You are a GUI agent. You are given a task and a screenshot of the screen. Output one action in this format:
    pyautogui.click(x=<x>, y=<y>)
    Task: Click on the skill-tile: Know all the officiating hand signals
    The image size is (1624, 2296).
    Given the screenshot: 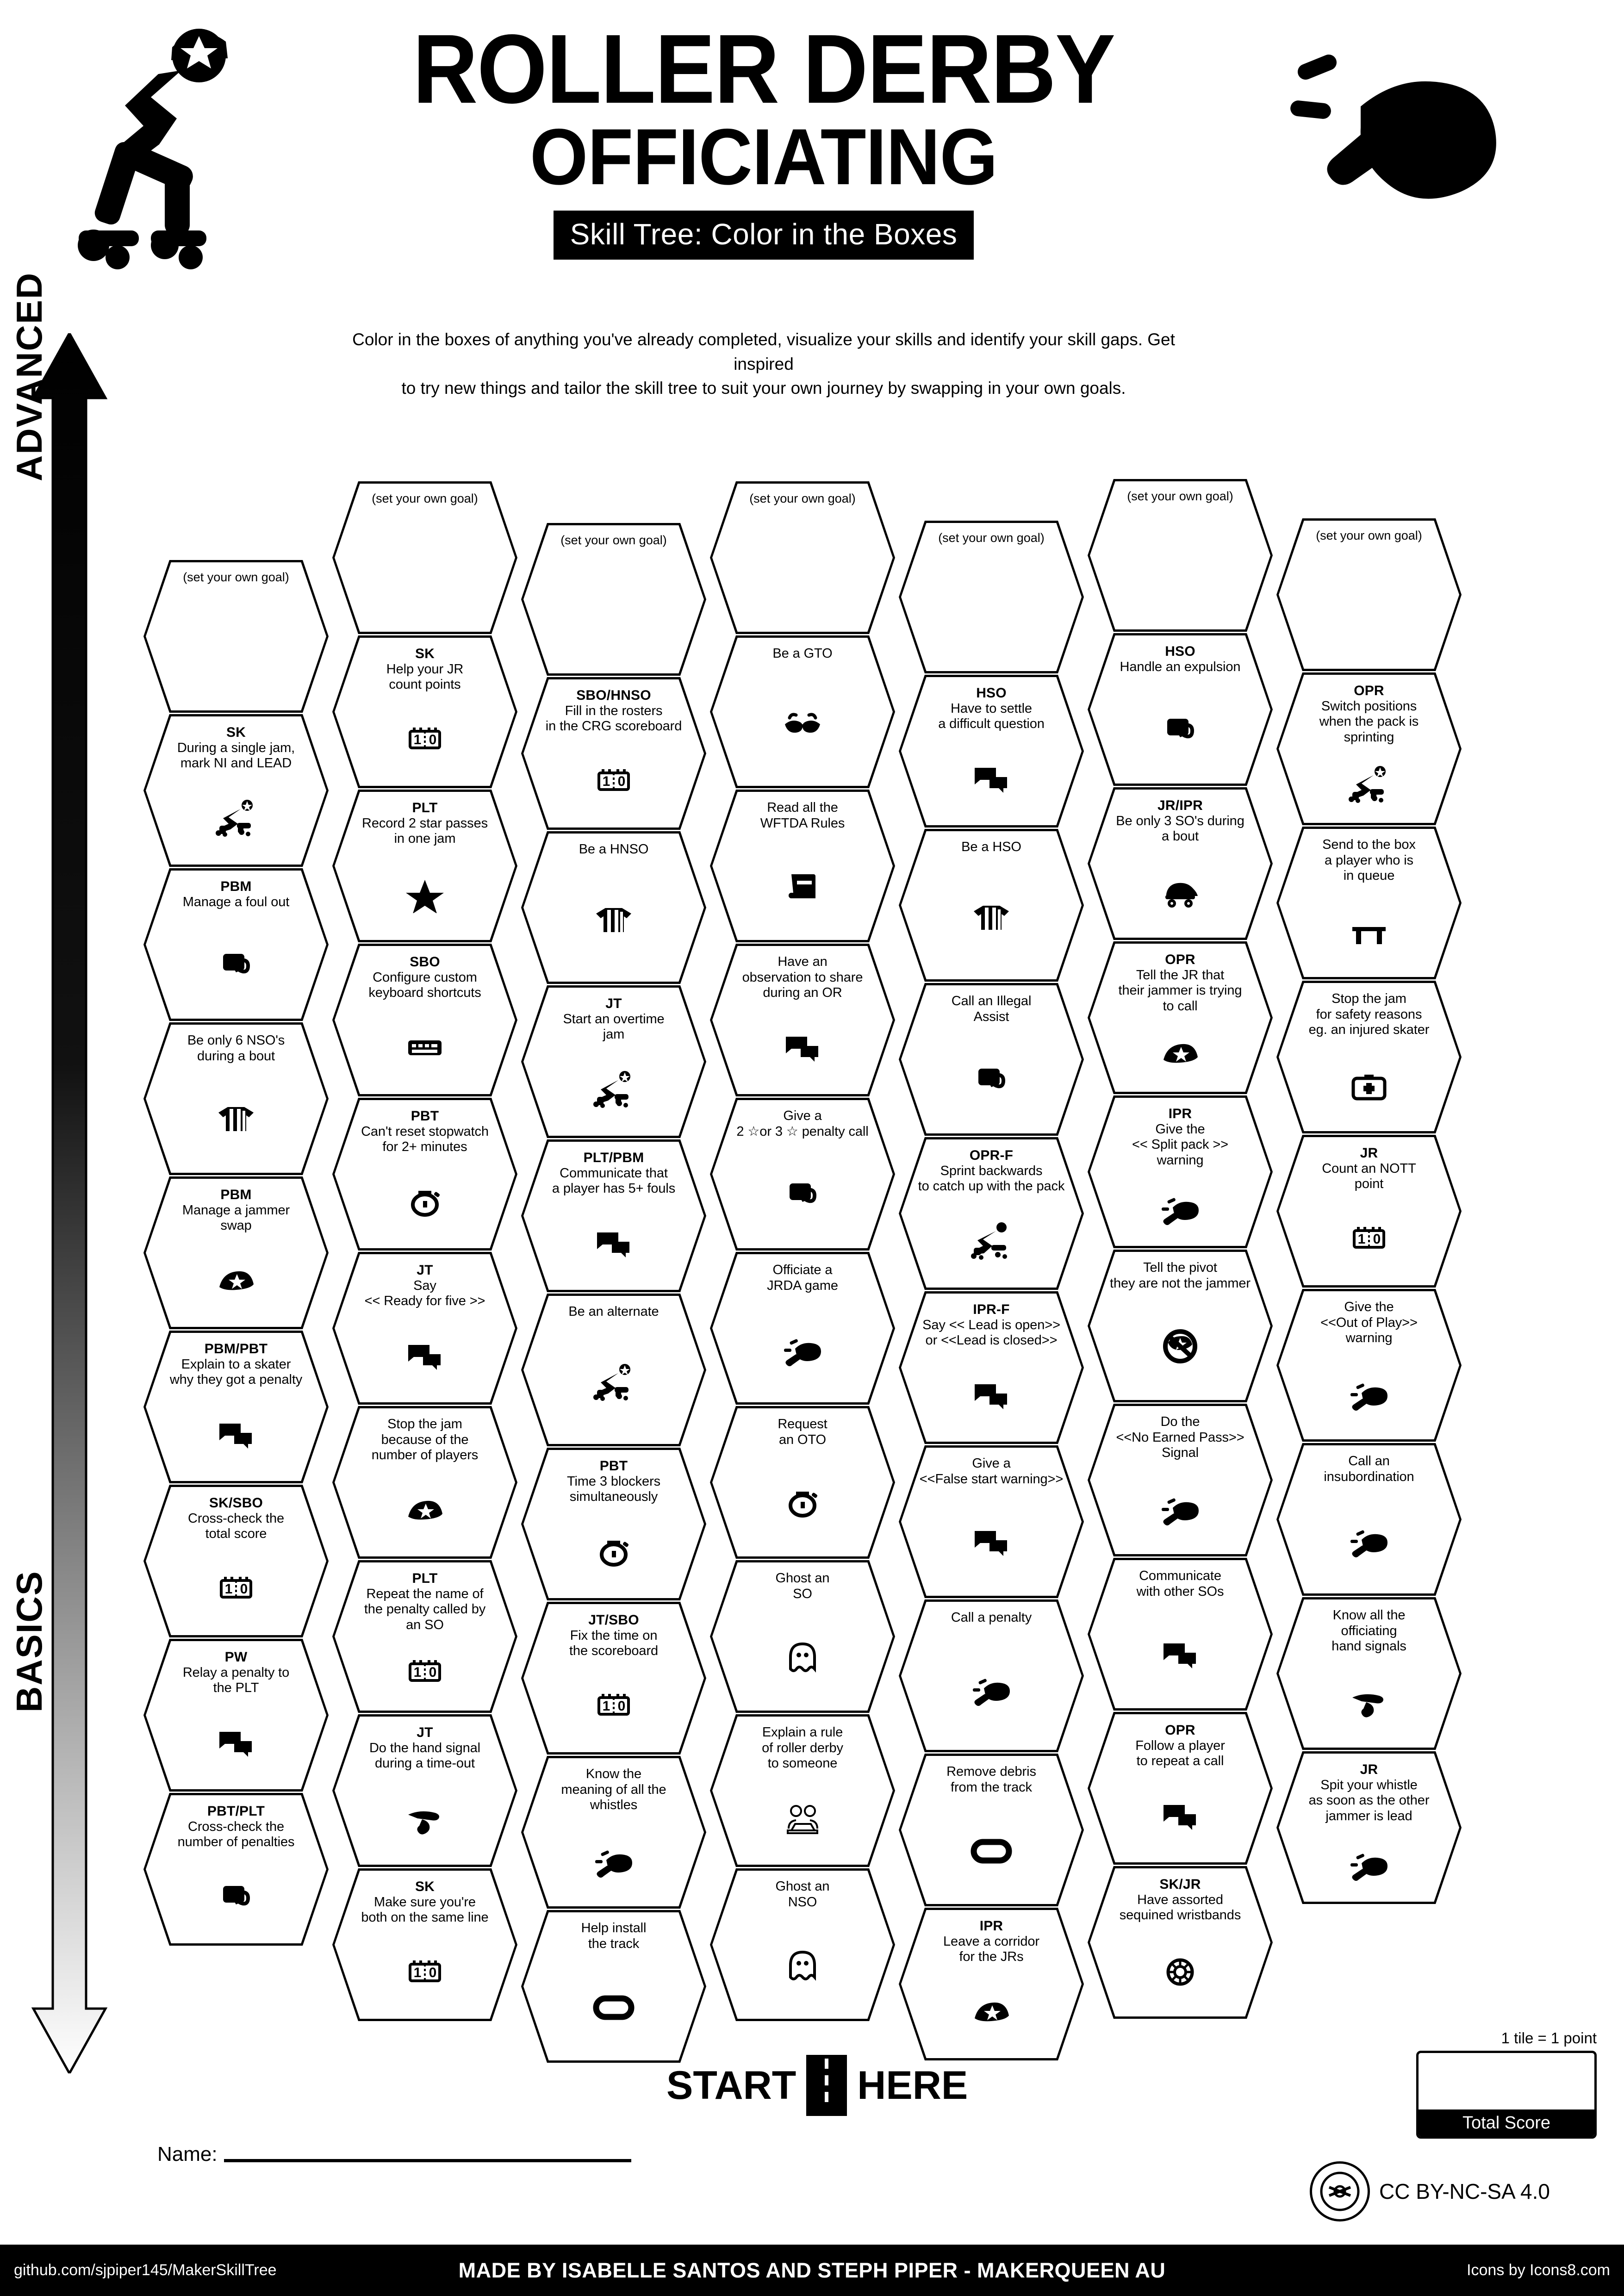 What is the action you would take?
    pyautogui.click(x=1369, y=1673)
    